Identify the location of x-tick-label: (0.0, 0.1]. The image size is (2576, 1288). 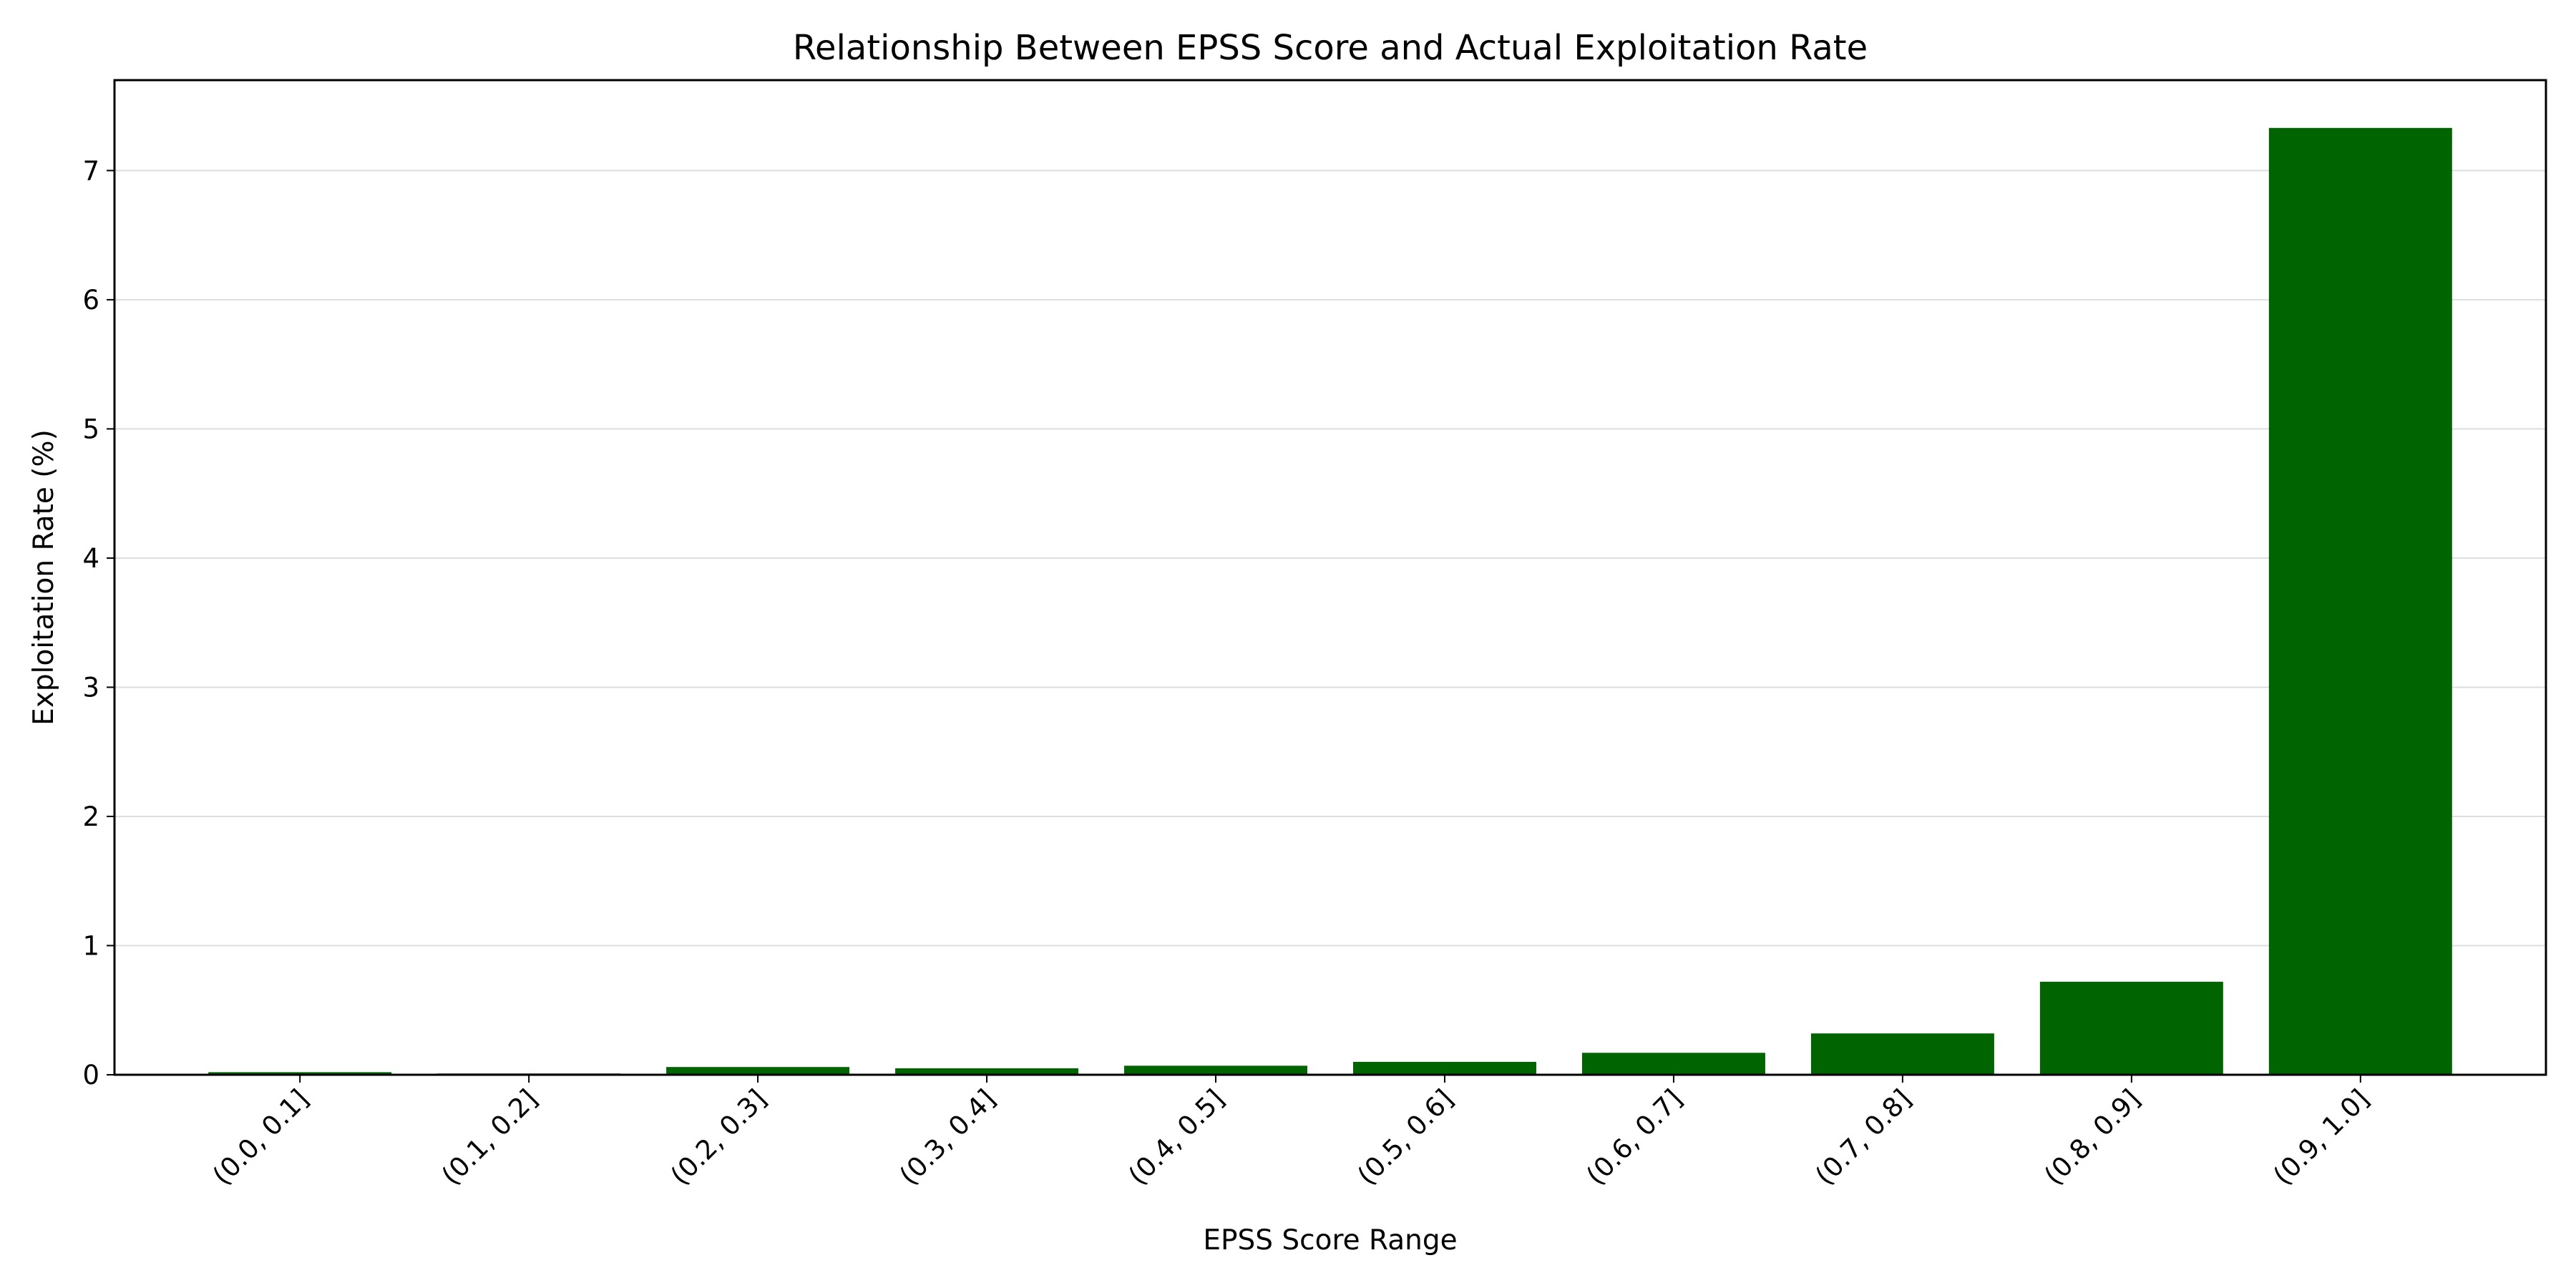
(261, 1137).